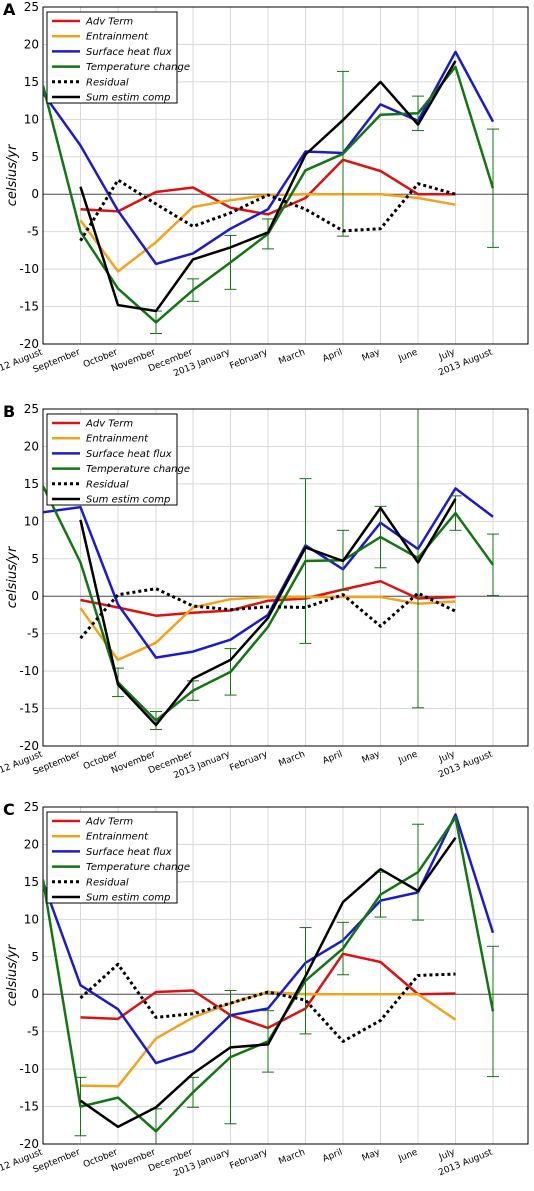  I want to click on legend-label-sum: Sum estim comp, so click(128, 500).